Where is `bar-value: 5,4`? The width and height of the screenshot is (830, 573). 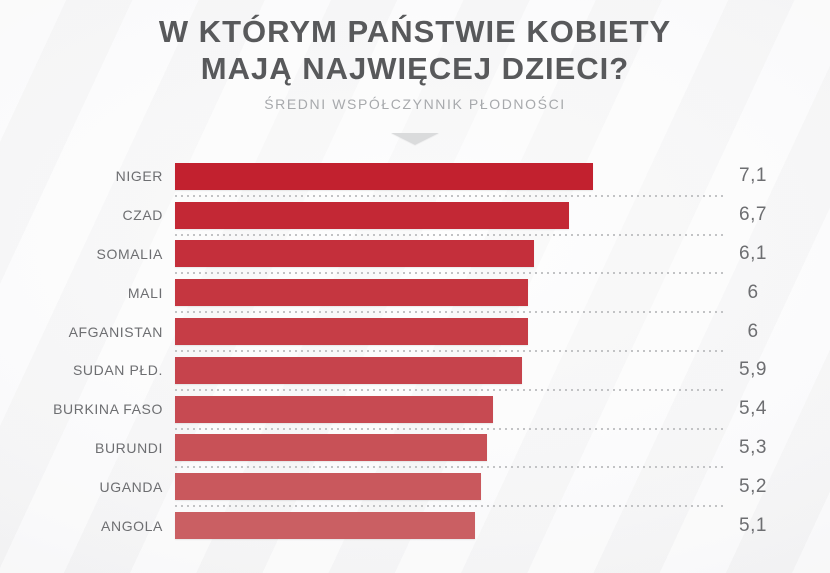
bar-value: 5,4 is located at coordinates (753, 409).